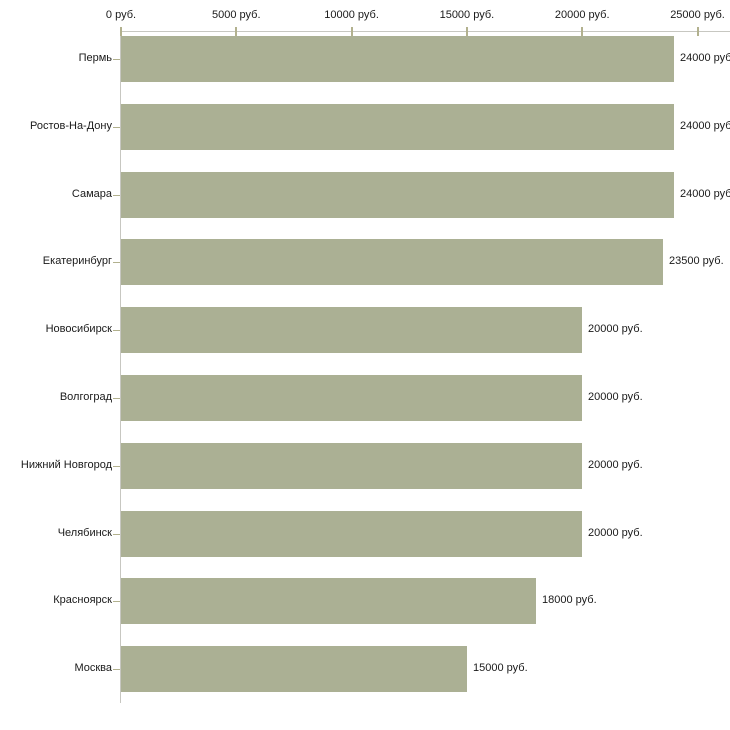 The height and width of the screenshot is (730, 730). What do you see at coordinates (582, 15) in the screenshot?
I see `x-axis-tick-label: 20000 руб.` at bounding box center [582, 15].